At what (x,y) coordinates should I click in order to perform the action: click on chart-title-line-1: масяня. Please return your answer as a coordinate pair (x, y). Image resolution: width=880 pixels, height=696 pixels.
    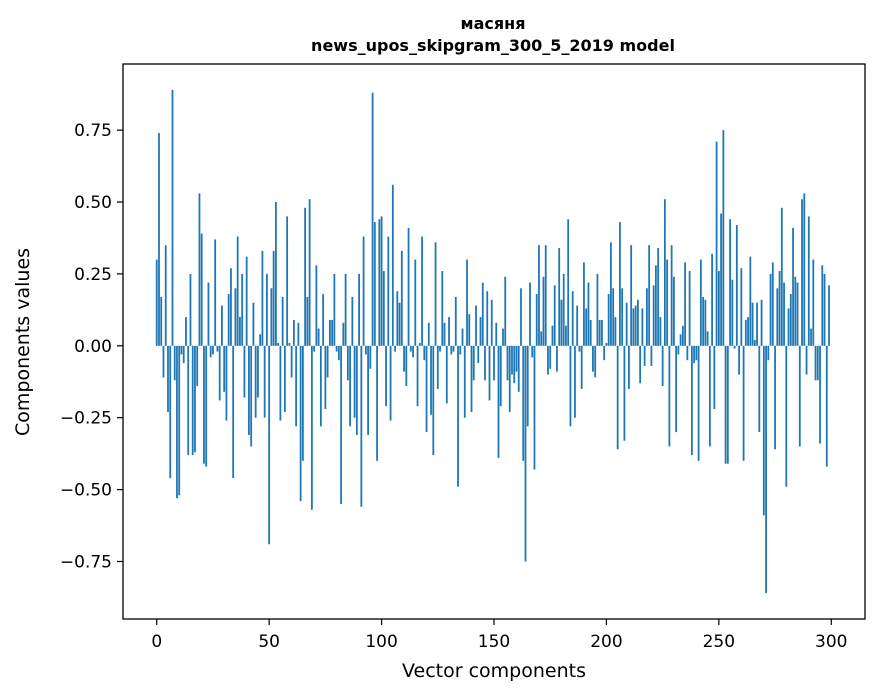
    Looking at the image, I should click on (493, 23).